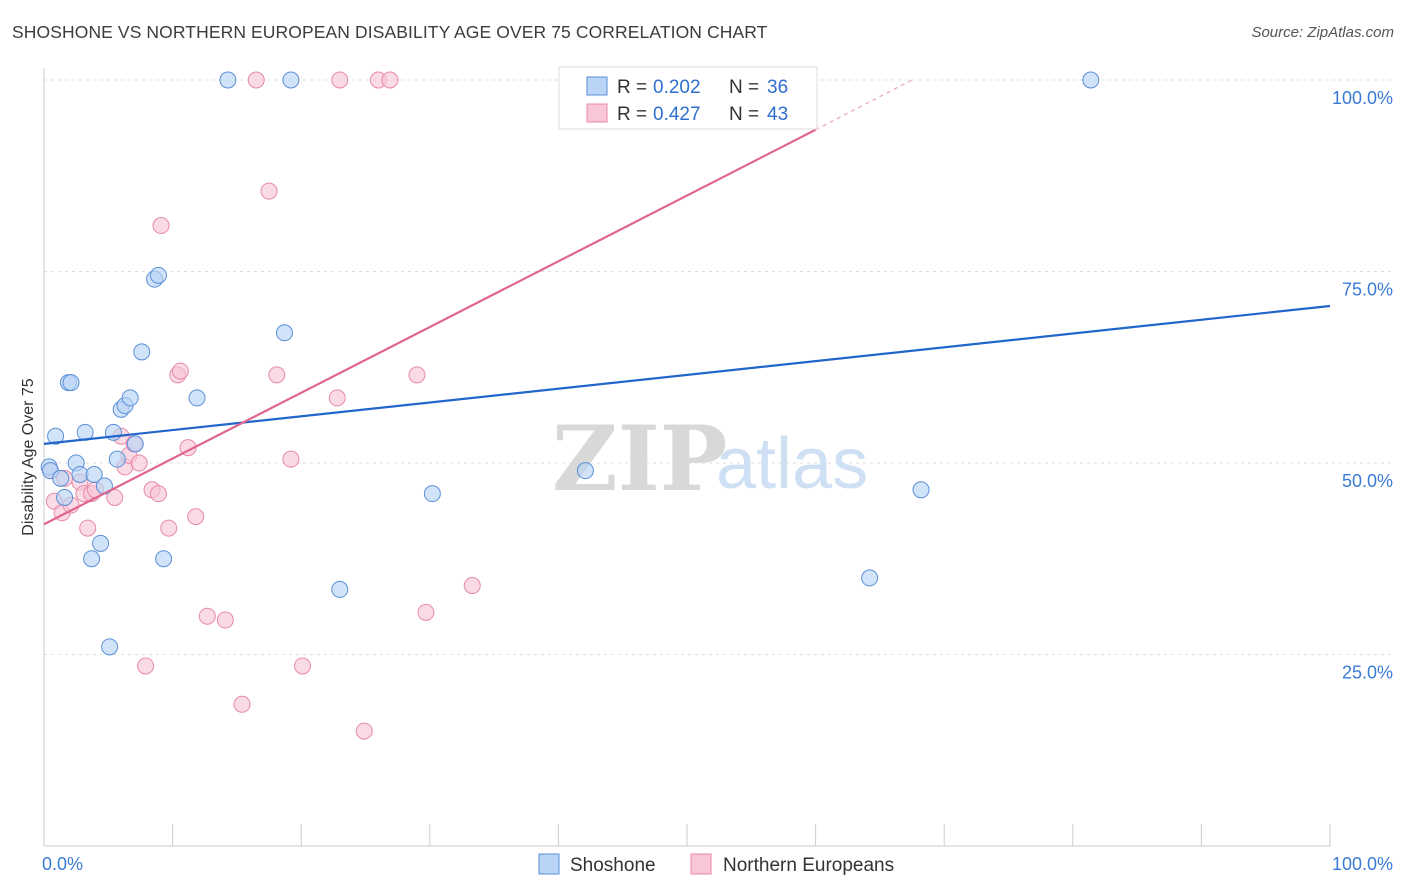 The image size is (1406, 892). Describe the element at coordinates (701, 864) in the screenshot. I see `bottom-legend-swatch-northern` at that location.